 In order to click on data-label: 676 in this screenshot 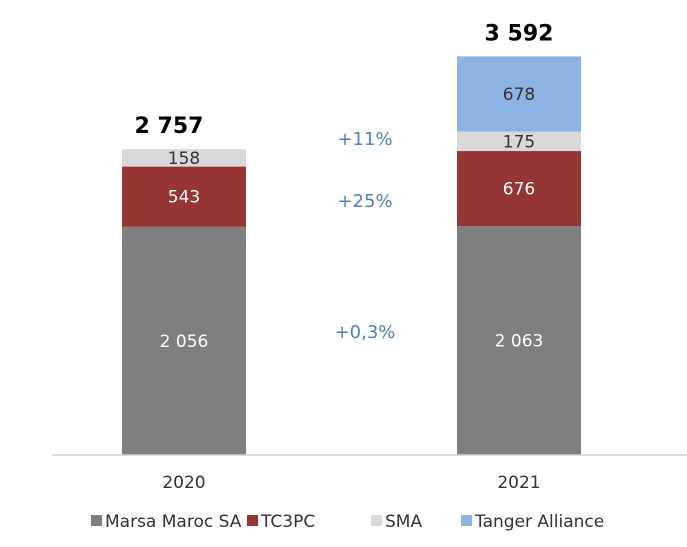, I will do `click(519, 190)`.